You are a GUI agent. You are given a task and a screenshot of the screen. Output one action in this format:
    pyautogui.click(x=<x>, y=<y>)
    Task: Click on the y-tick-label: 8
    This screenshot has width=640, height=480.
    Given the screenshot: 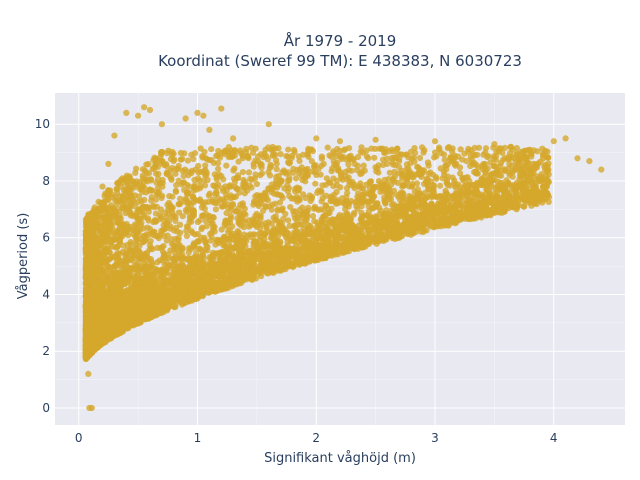 What is the action you would take?
    pyautogui.click(x=46, y=181)
    